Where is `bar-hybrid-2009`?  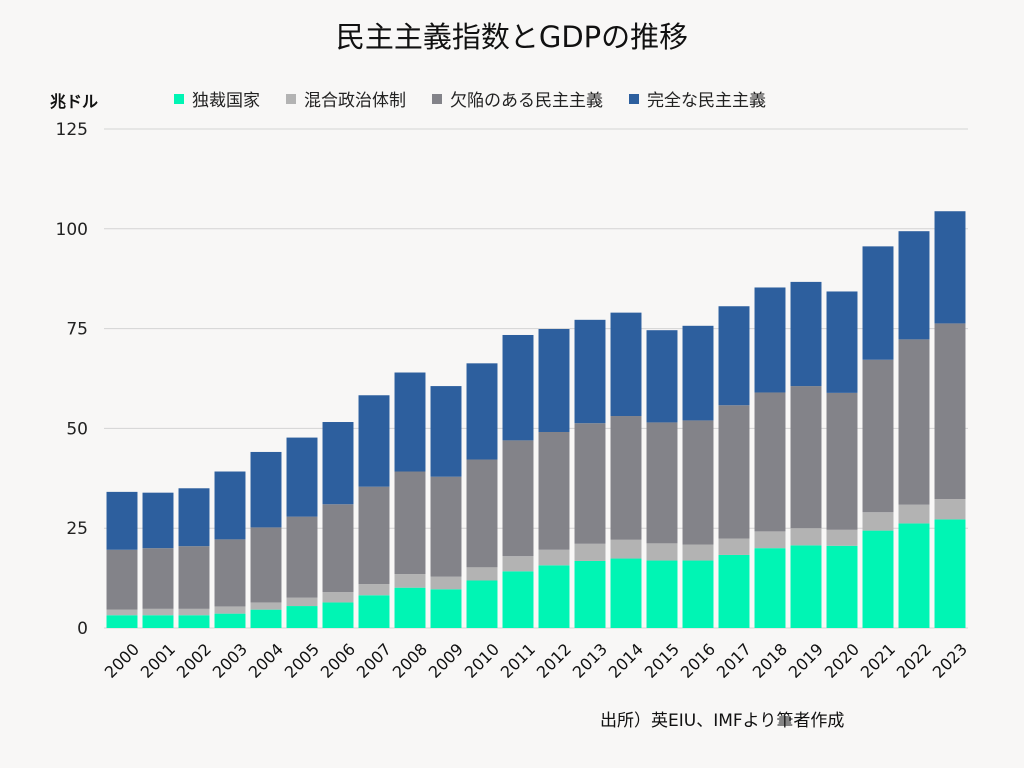 bar-hybrid-2009 is located at coordinates (446, 583).